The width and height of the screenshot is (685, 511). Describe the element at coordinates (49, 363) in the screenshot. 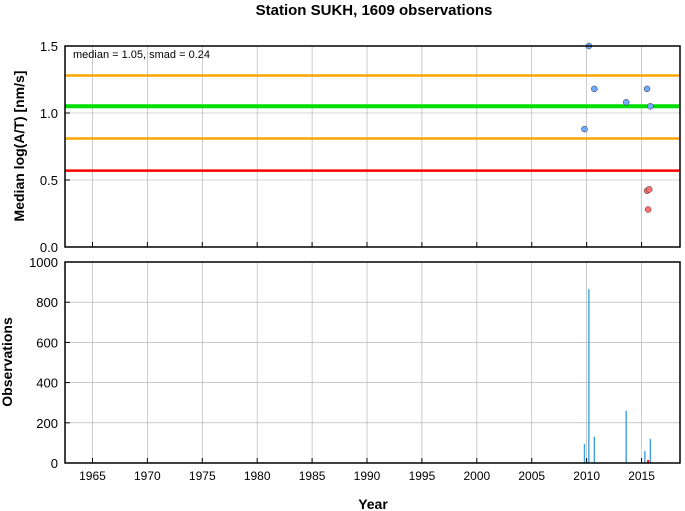

I see `observations-y-ticks: 0 200 400 600 800 1000` at that location.